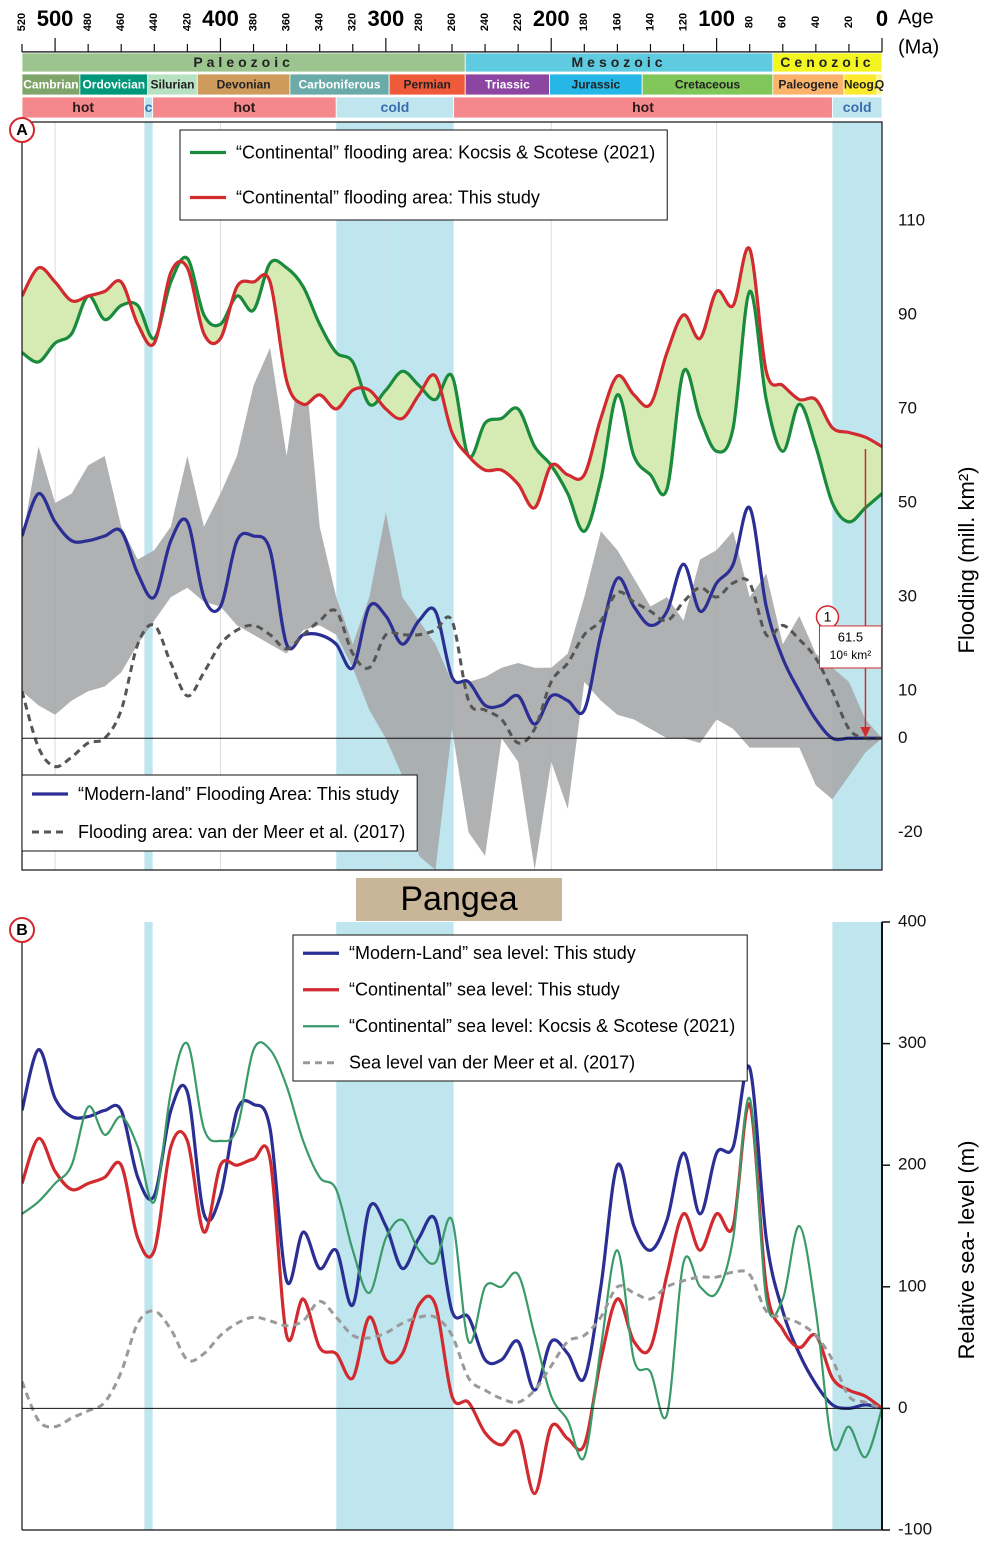 The height and width of the screenshot is (1542, 992). What do you see at coordinates (584, 22) in the screenshot?
I see `ruler-label: 180` at bounding box center [584, 22].